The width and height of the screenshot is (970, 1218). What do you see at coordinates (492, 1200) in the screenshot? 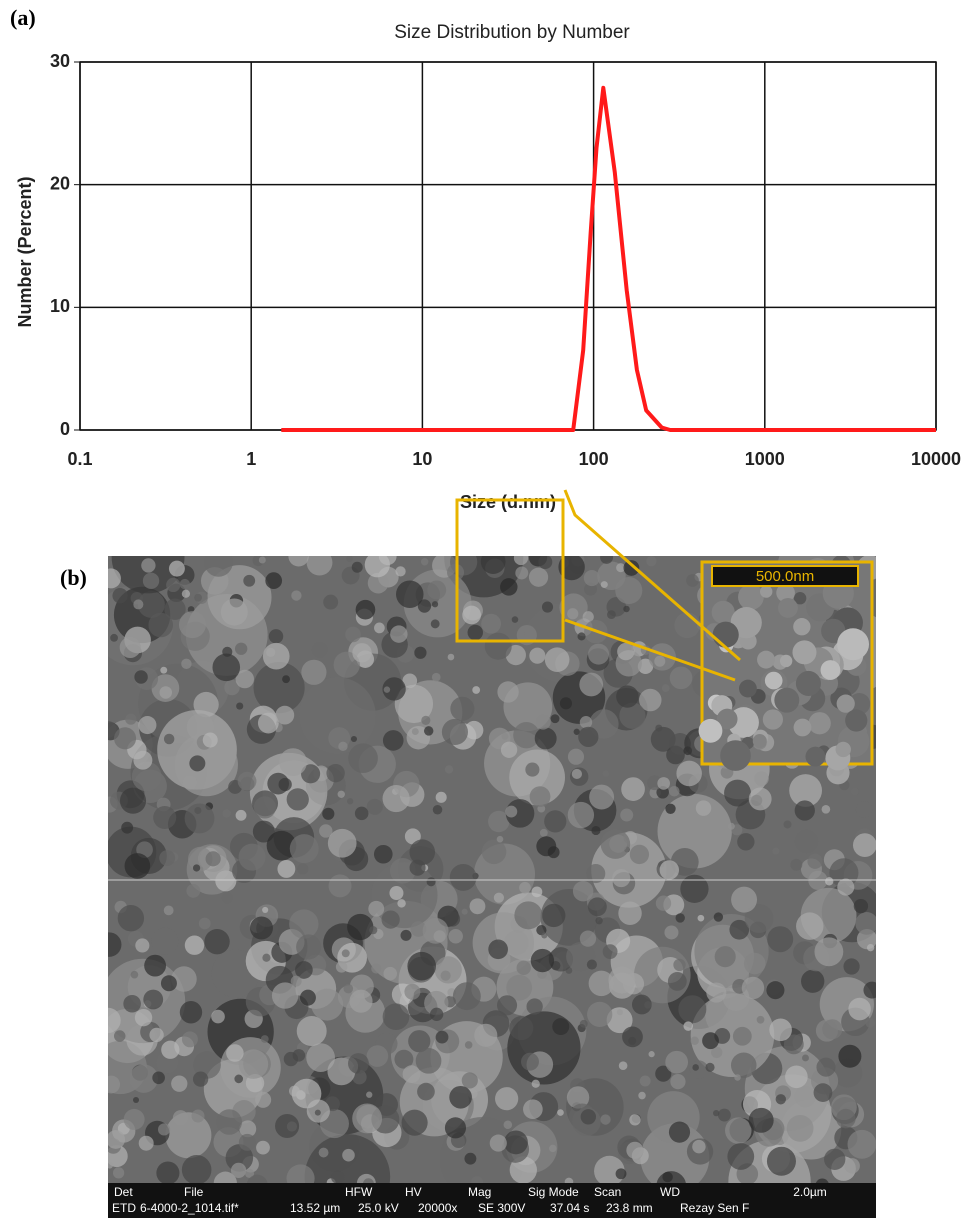
I see `info-bar` at bounding box center [492, 1200].